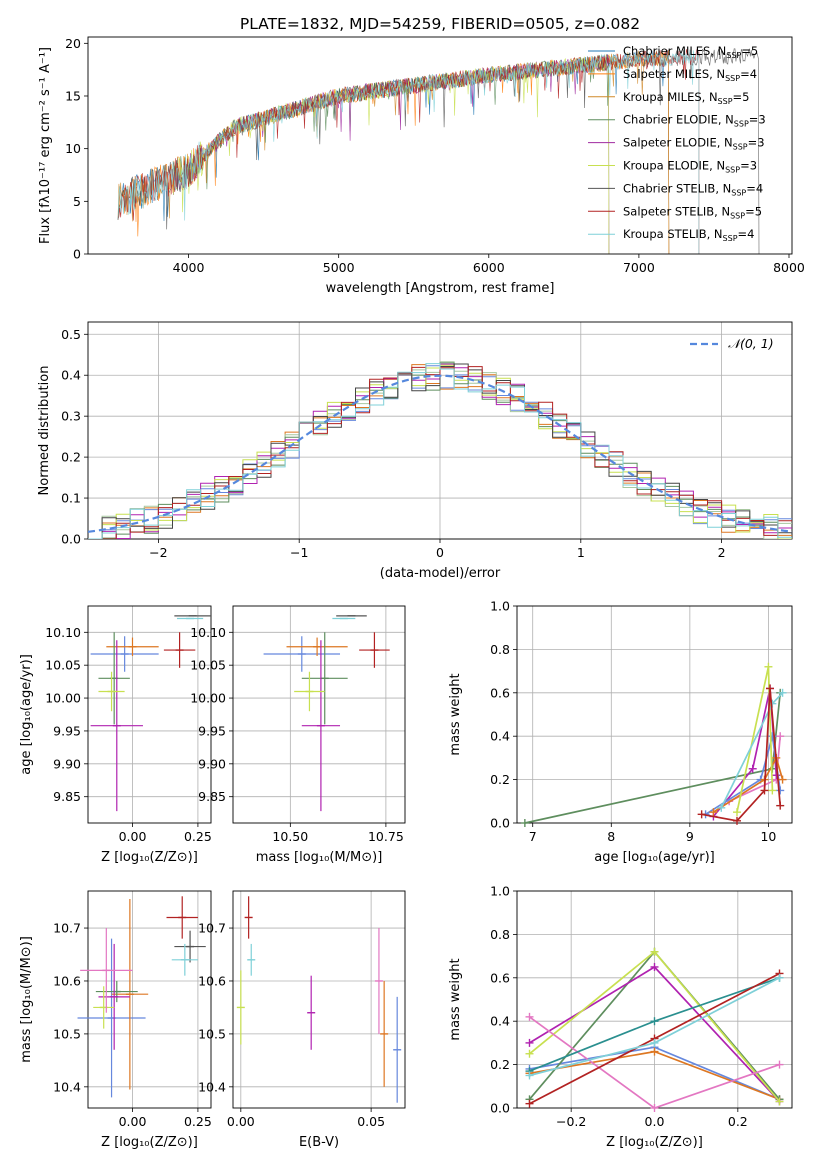  I want to click on y-tick-label: 9.90, so click(212, 763).